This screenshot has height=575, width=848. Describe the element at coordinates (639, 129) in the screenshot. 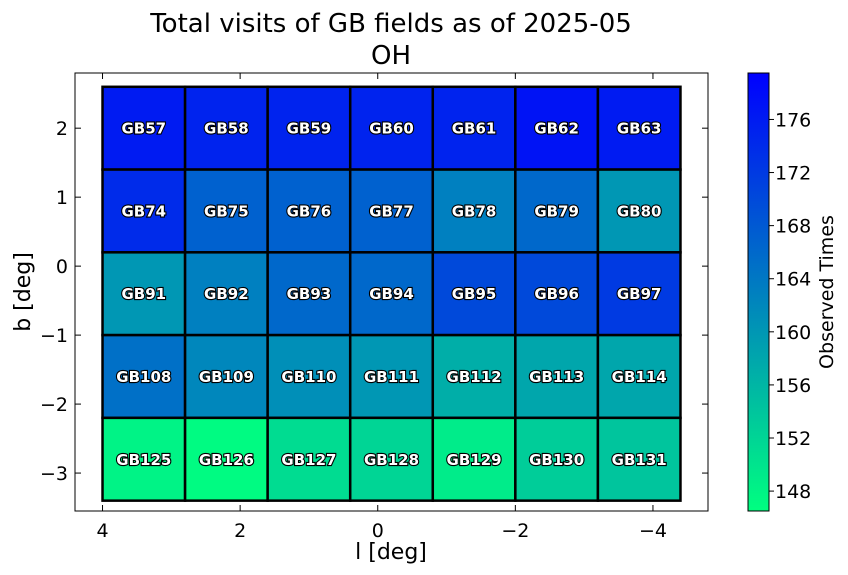

I see `cell-field-label: GB63` at that location.